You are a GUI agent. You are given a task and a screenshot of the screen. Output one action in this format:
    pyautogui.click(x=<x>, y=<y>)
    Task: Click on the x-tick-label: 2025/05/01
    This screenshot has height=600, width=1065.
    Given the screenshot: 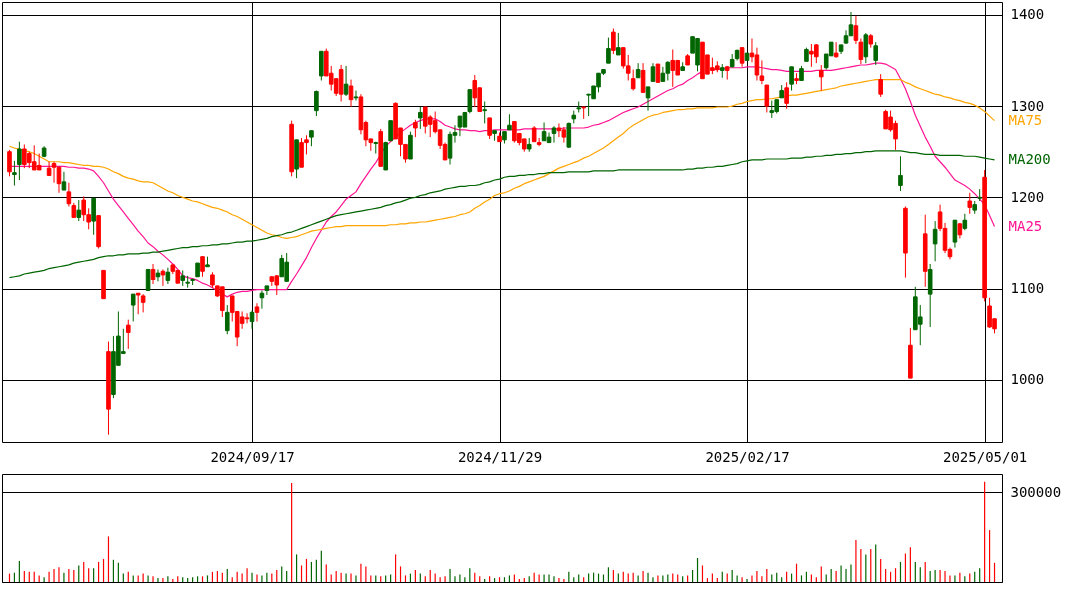 What is the action you would take?
    pyautogui.click(x=985, y=456)
    